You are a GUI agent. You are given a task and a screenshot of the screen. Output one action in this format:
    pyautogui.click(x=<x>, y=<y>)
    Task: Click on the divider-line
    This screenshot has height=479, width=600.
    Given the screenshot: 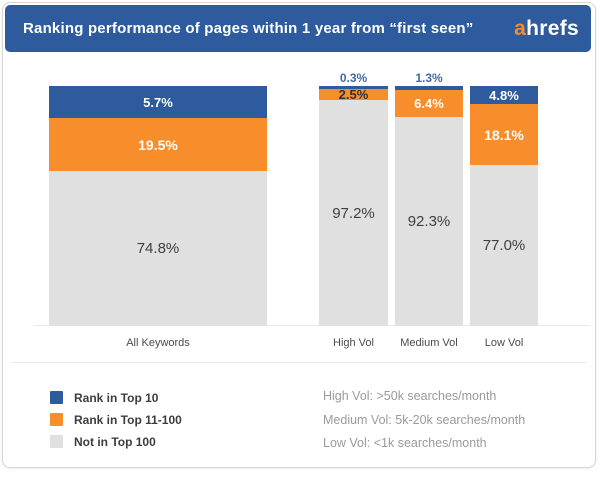 What is the action you would take?
    pyautogui.click(x=299, y=362)
    